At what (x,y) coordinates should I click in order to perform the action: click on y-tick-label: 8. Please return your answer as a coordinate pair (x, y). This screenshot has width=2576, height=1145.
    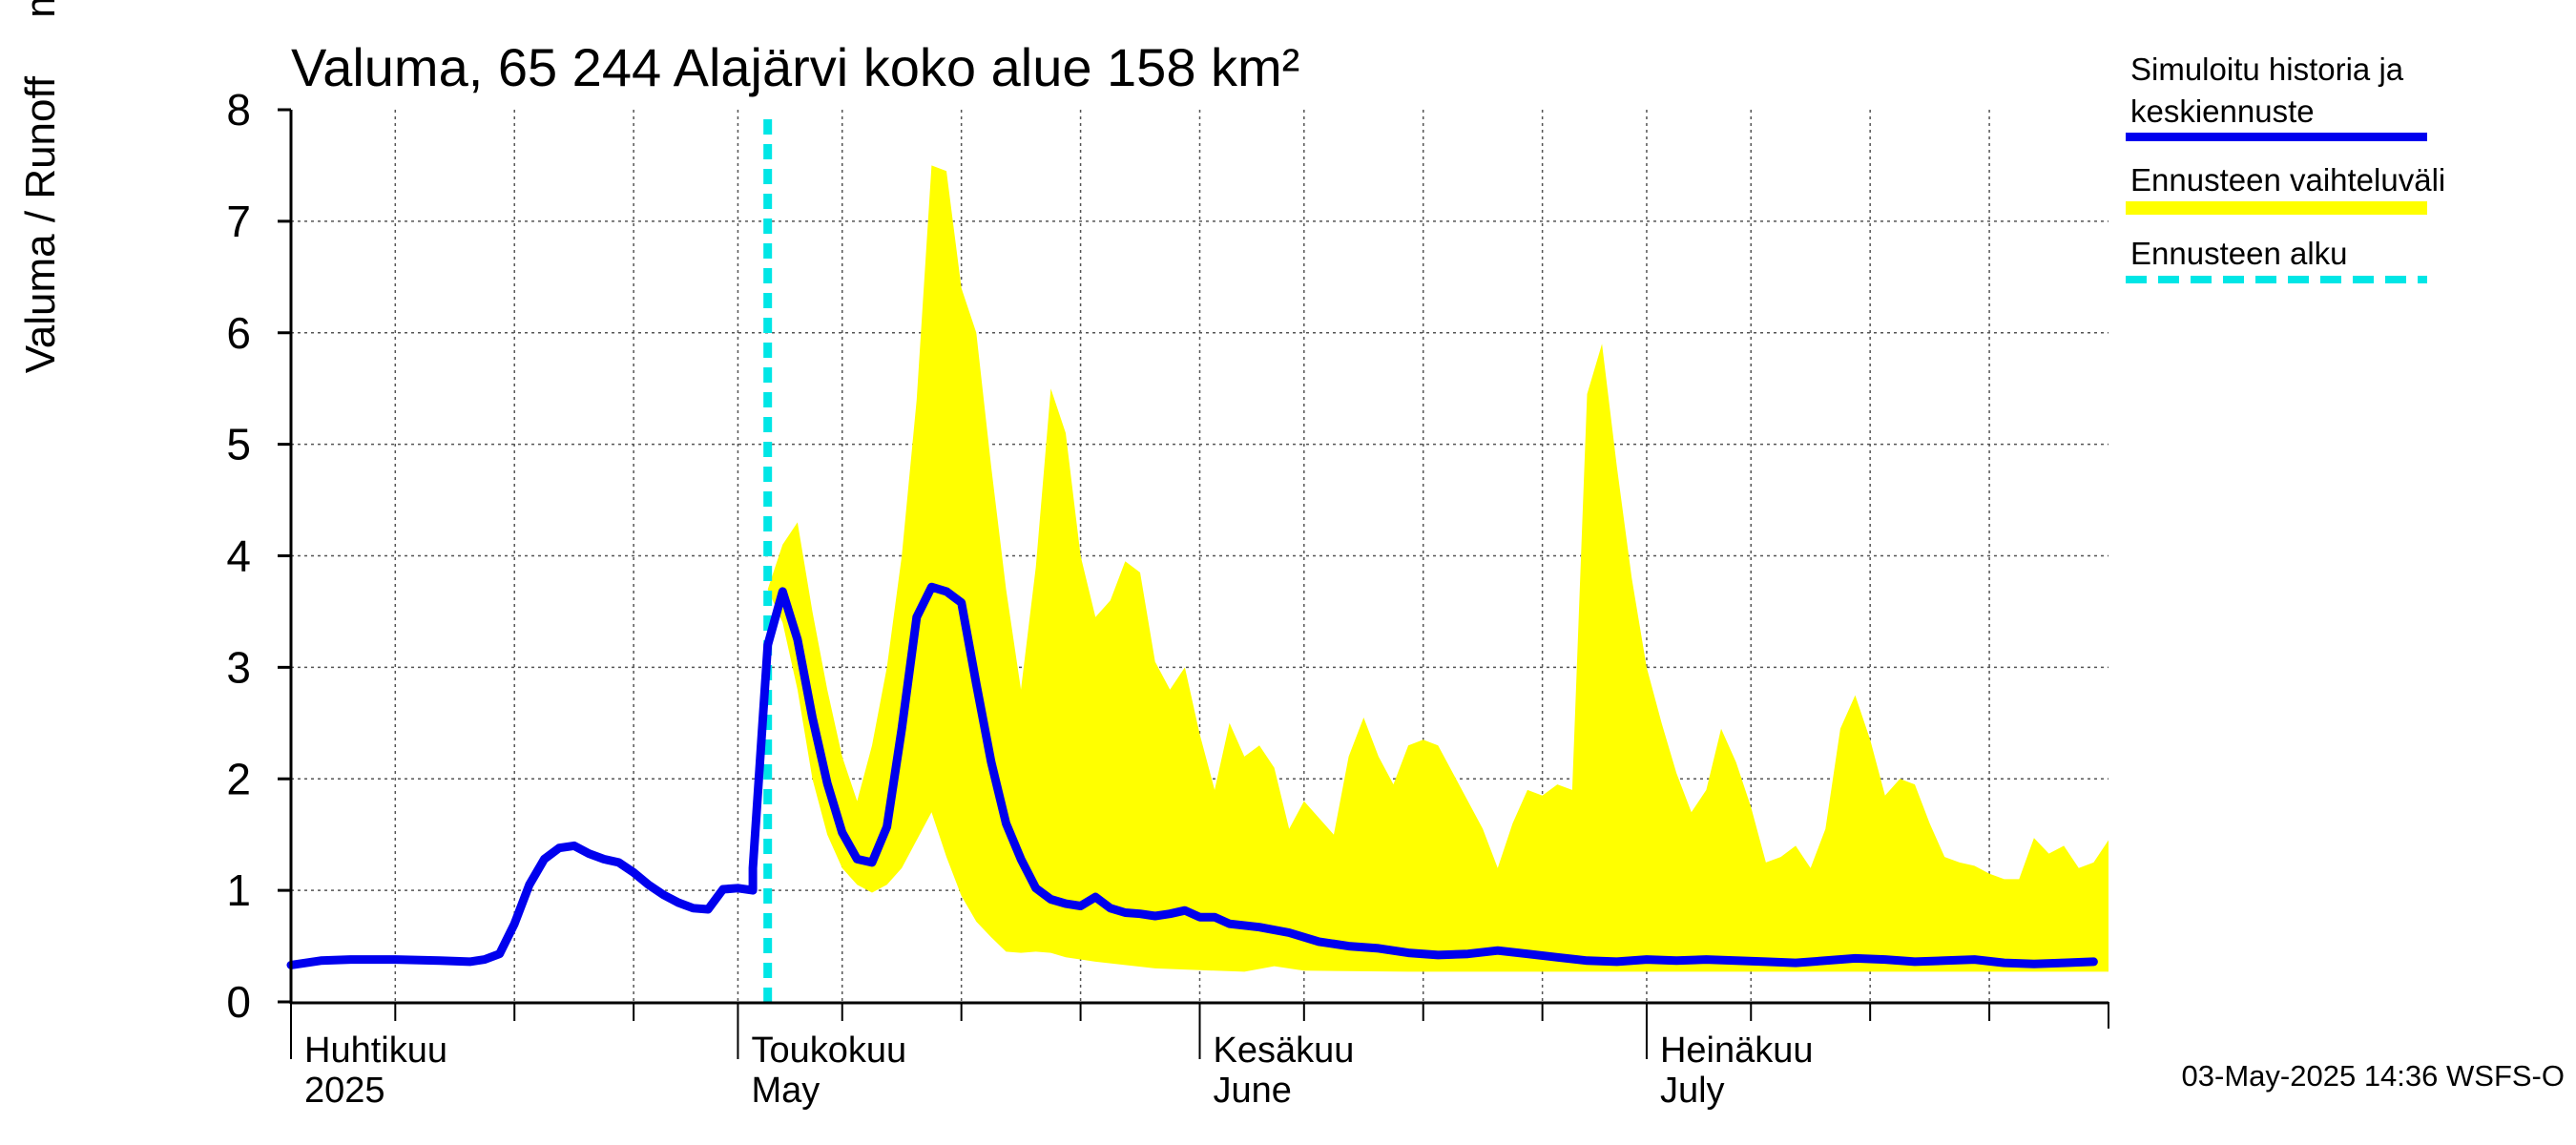
    Looking at the image, I should click on (238, 110).